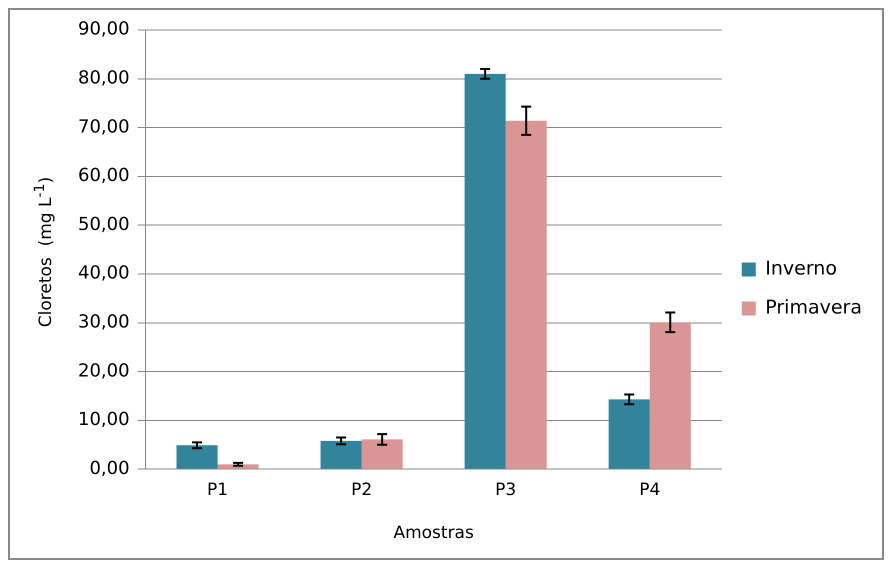 This screenshot has width=890, height=567. Describe the element at coordinates (649, 490) in the screenshot. I see `x-tick-label: P4` at that location.